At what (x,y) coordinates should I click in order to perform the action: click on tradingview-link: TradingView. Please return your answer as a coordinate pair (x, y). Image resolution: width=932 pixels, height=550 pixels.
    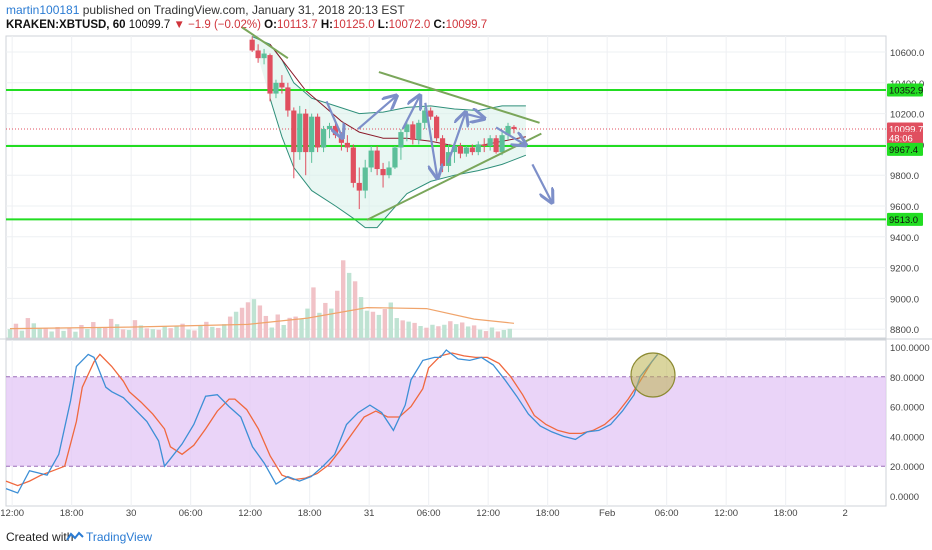
    Looking at the image, I should click on (119, 537).